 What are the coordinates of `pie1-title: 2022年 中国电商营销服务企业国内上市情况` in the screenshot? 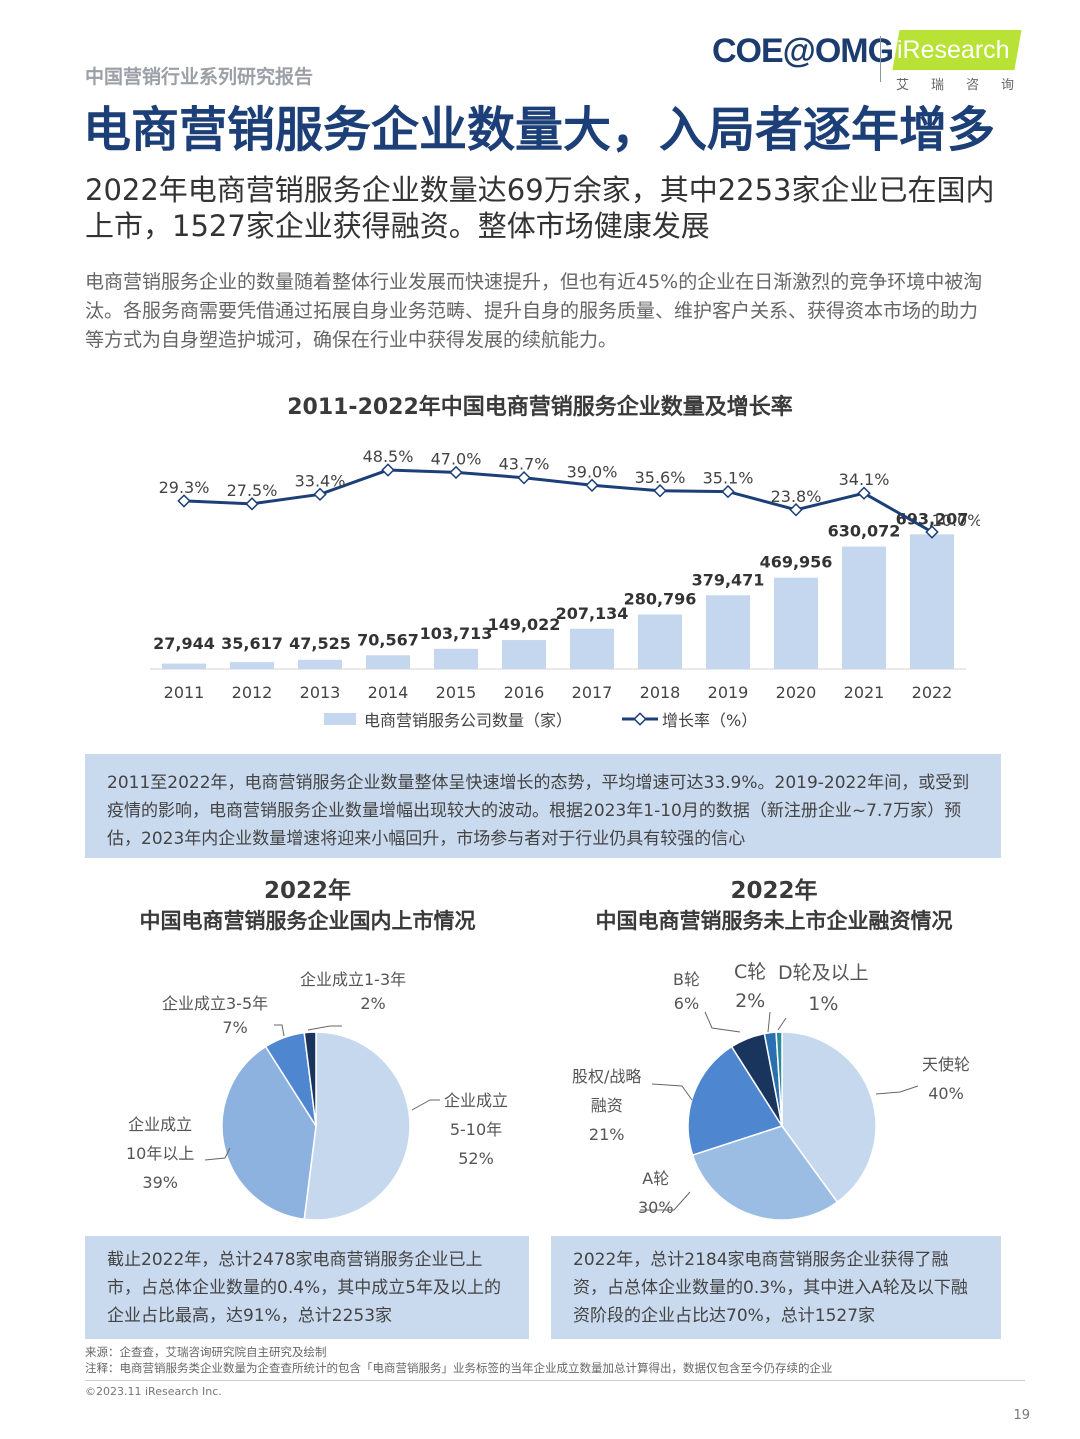 It's located at (307, 906).